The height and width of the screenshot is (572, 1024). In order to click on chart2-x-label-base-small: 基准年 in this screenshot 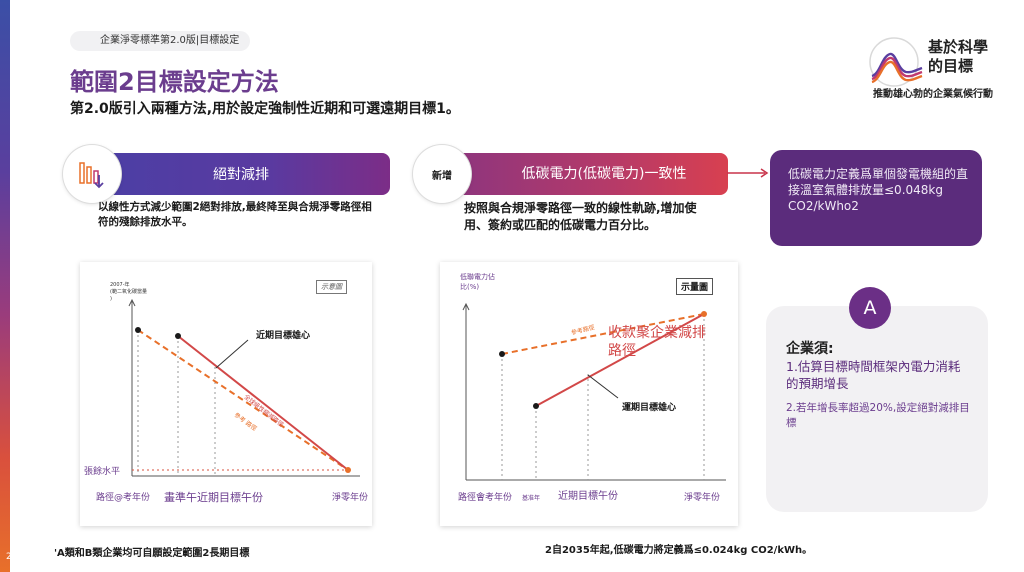, I will do `click(531, 498)`.